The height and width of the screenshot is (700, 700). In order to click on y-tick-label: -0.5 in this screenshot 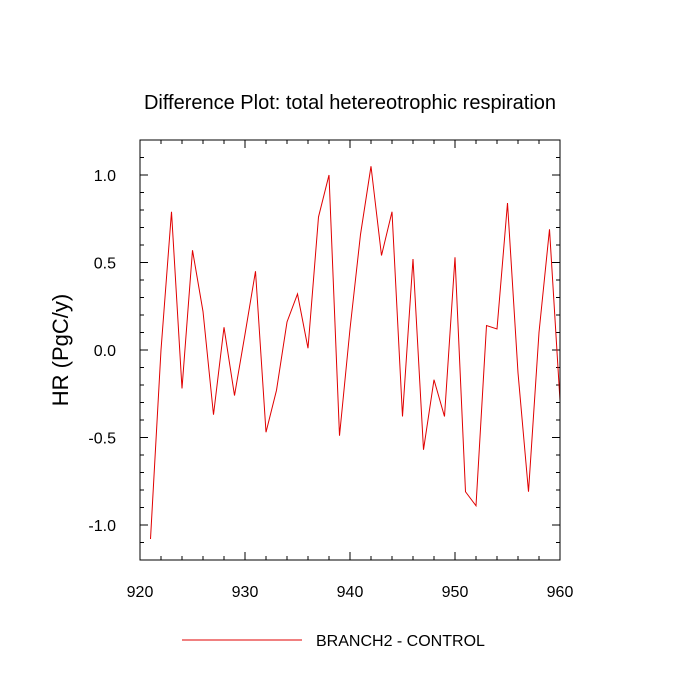, I will do `click(102, 439)`.